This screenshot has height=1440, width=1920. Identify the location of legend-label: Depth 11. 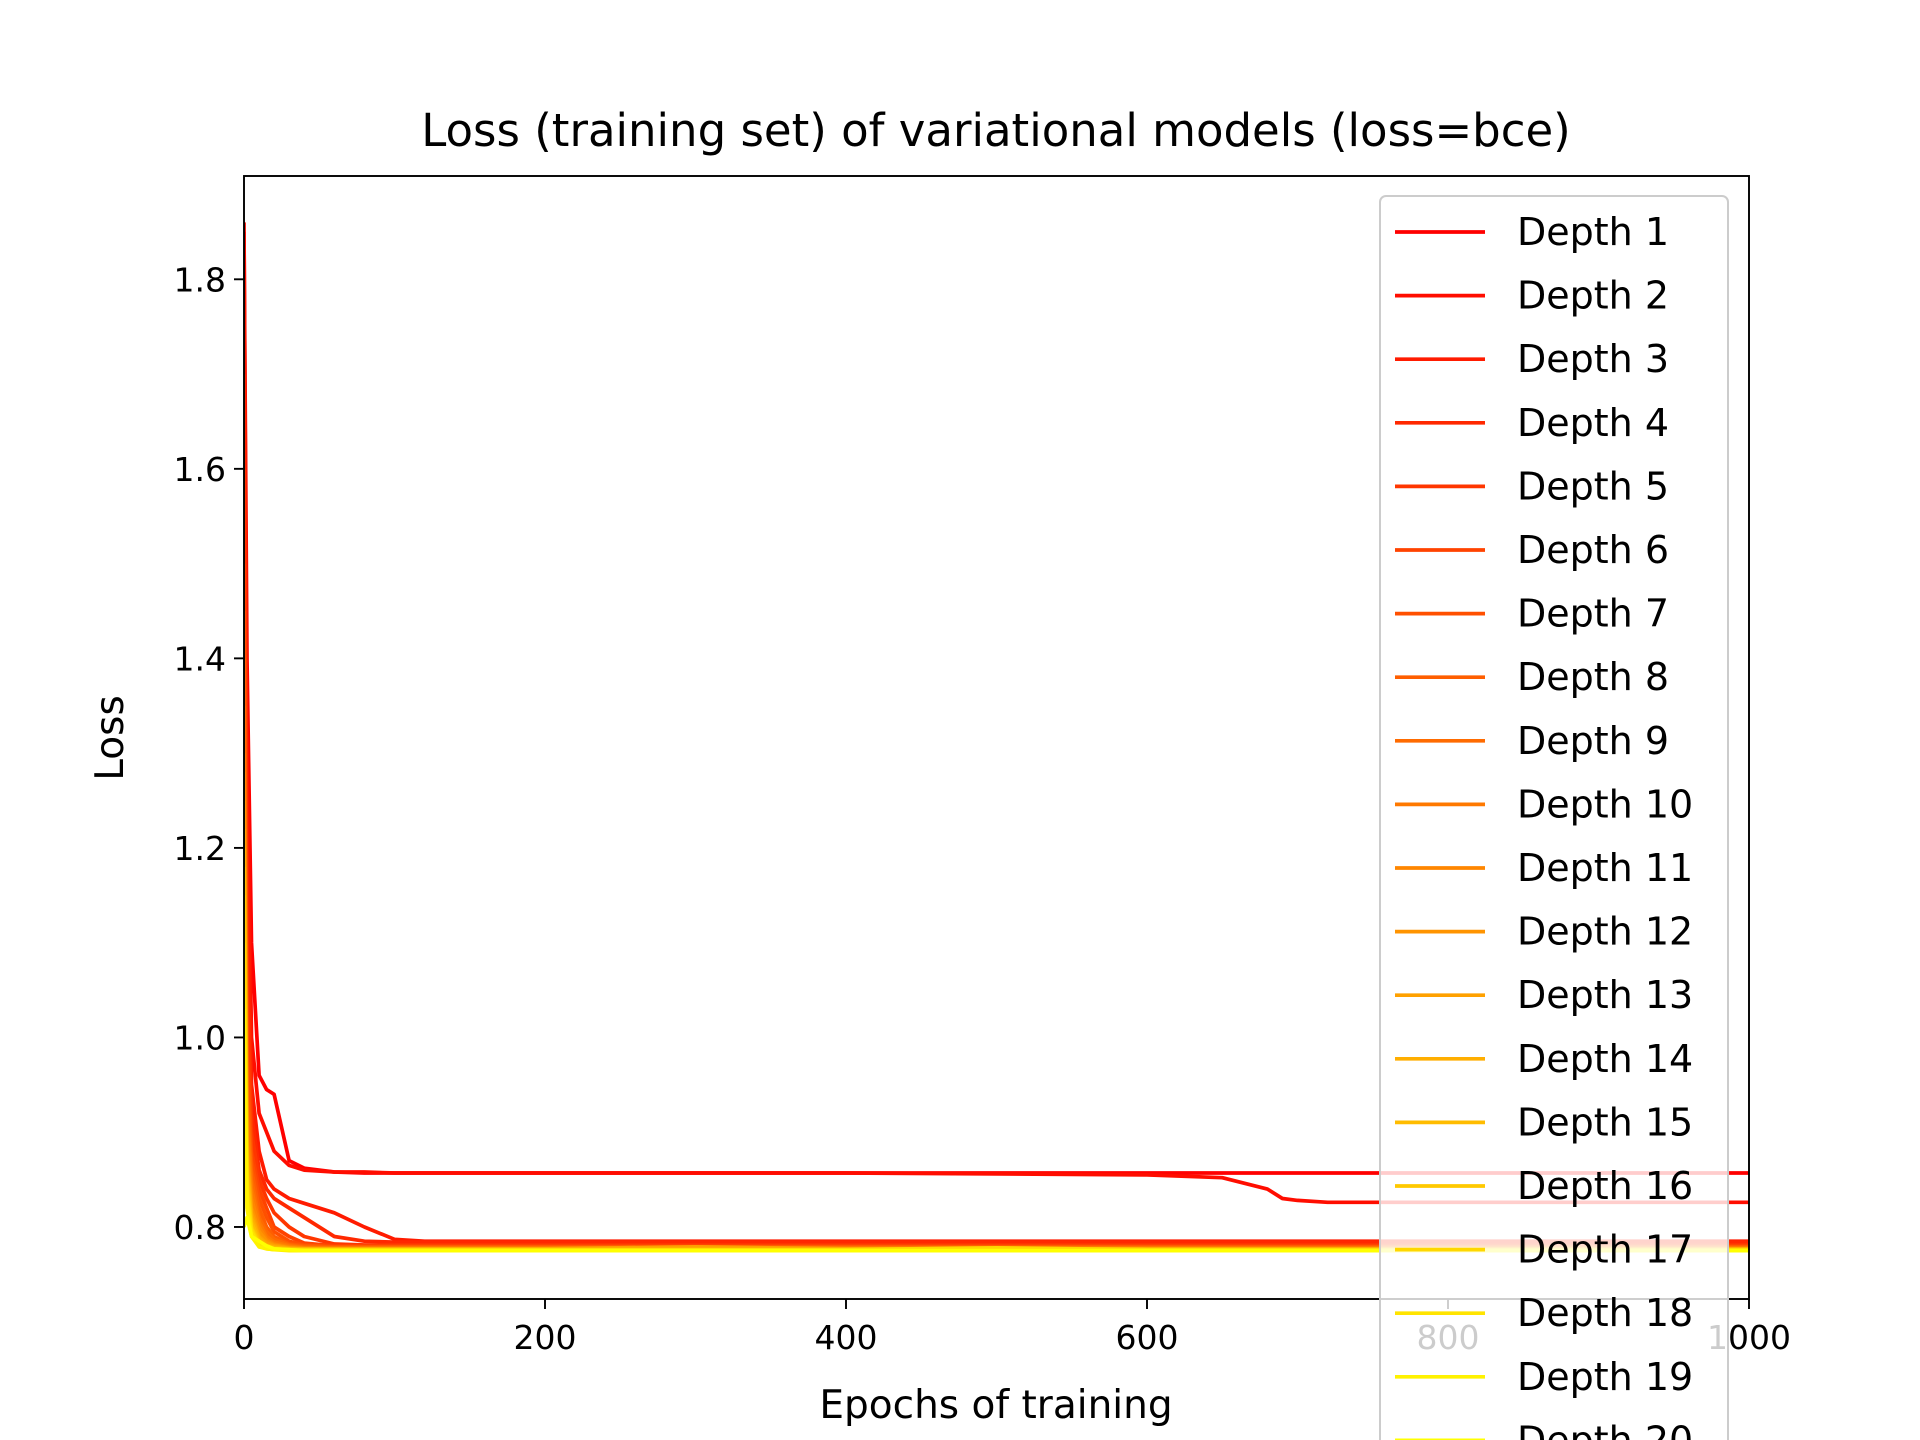
(1605, 868).